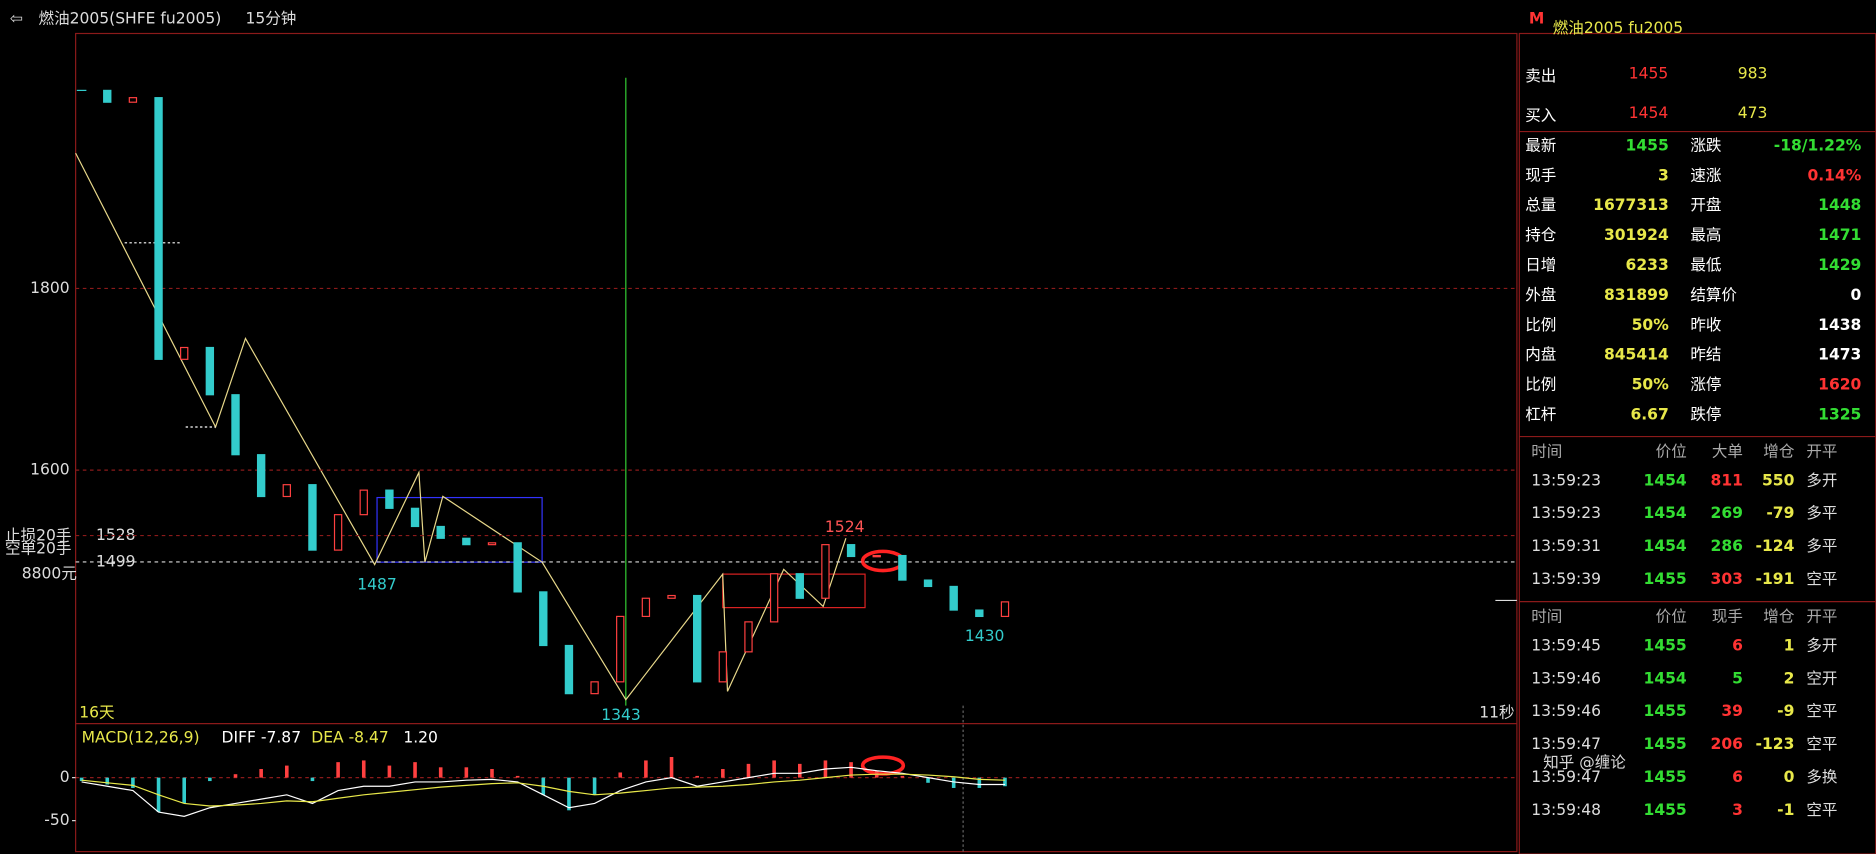 This screenshot has height=854, width=1876. What do you see at coordinates (1618, 28) in the screenshot?
I see `quote-symbol: 燃油2005 fu2005` at bounding box center [1618, 28].